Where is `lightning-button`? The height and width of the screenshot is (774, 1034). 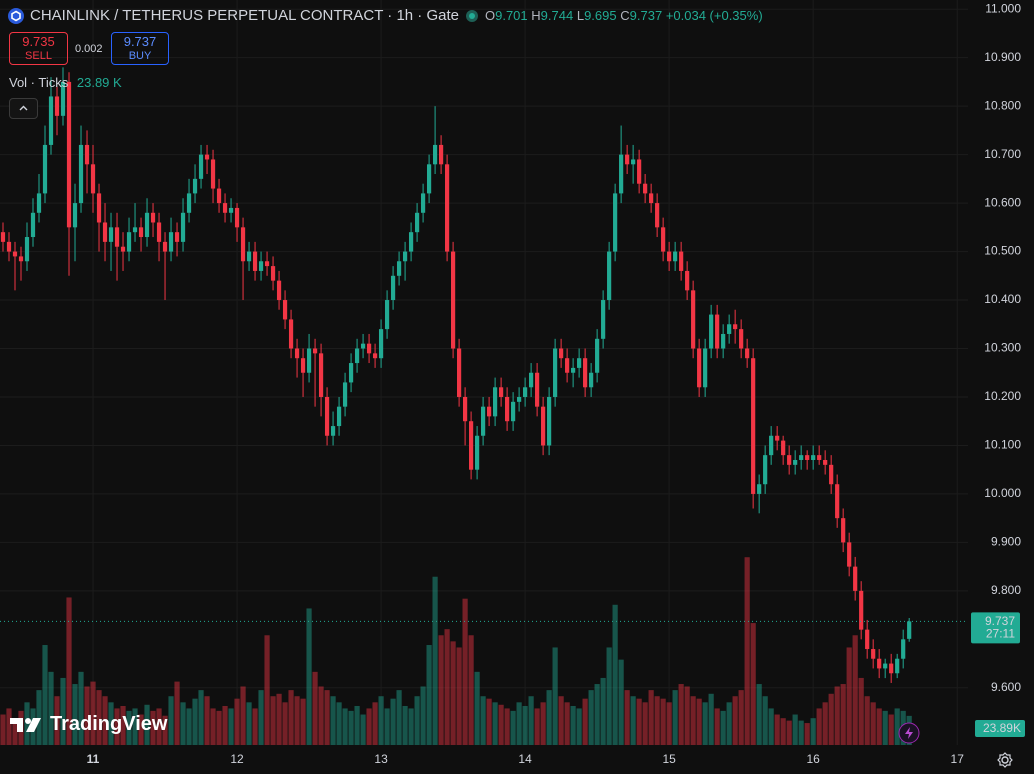 lightning-button is located at coordinates (909, 735).